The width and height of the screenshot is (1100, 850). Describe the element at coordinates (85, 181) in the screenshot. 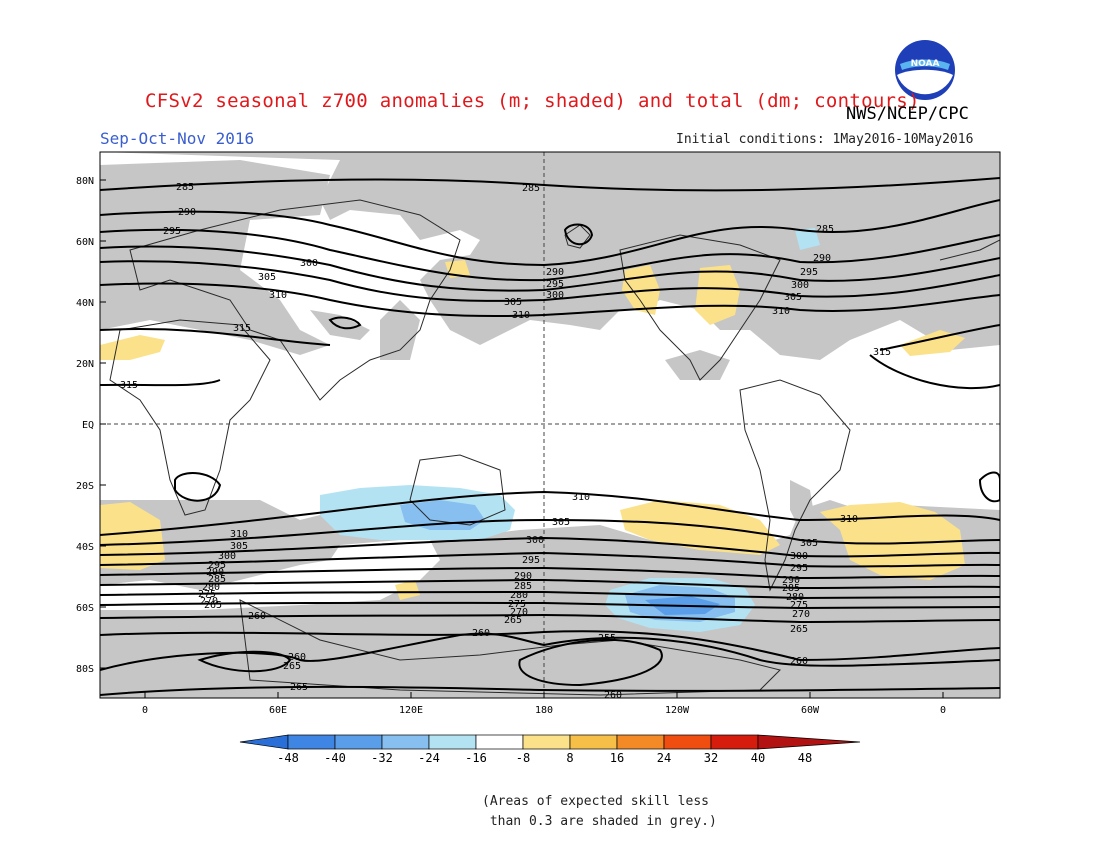

I see `lat-label: 80N` at that location.